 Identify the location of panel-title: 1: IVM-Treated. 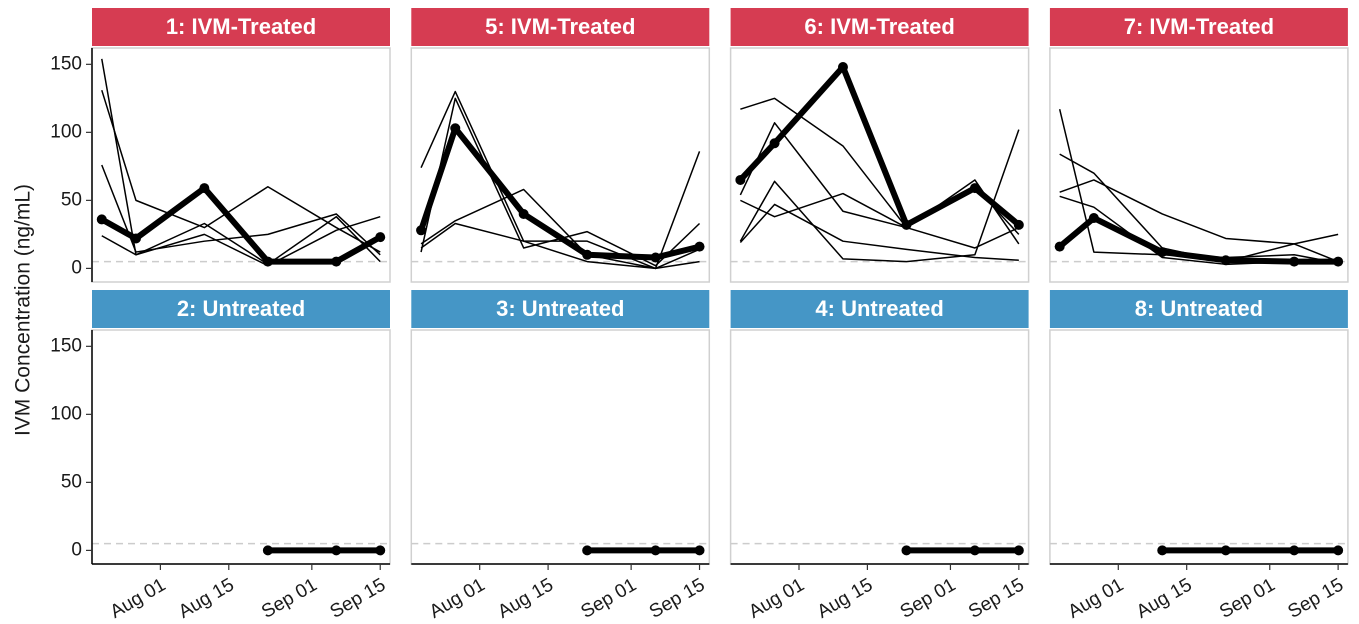
(241, 26).